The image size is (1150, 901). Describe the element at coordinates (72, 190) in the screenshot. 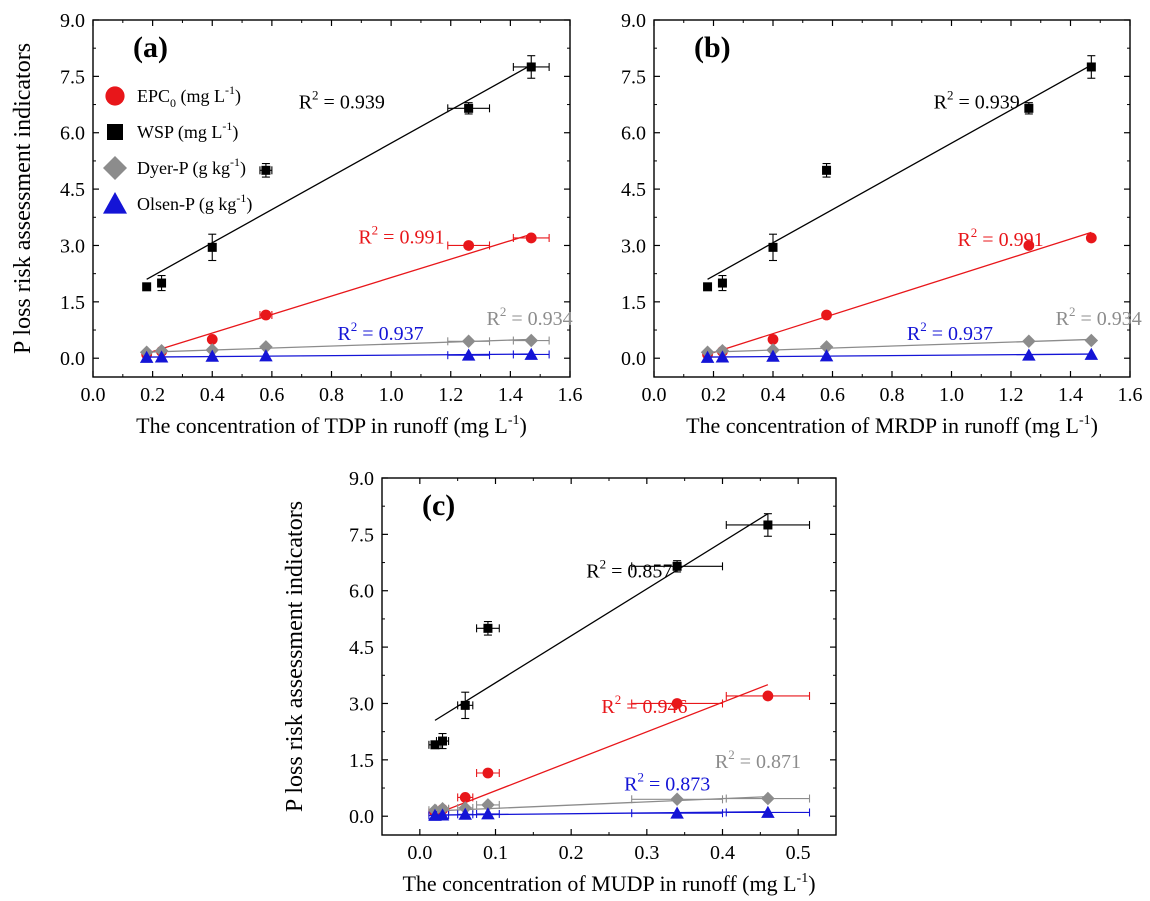

I see `y-tick-label: 4.5` at that location.